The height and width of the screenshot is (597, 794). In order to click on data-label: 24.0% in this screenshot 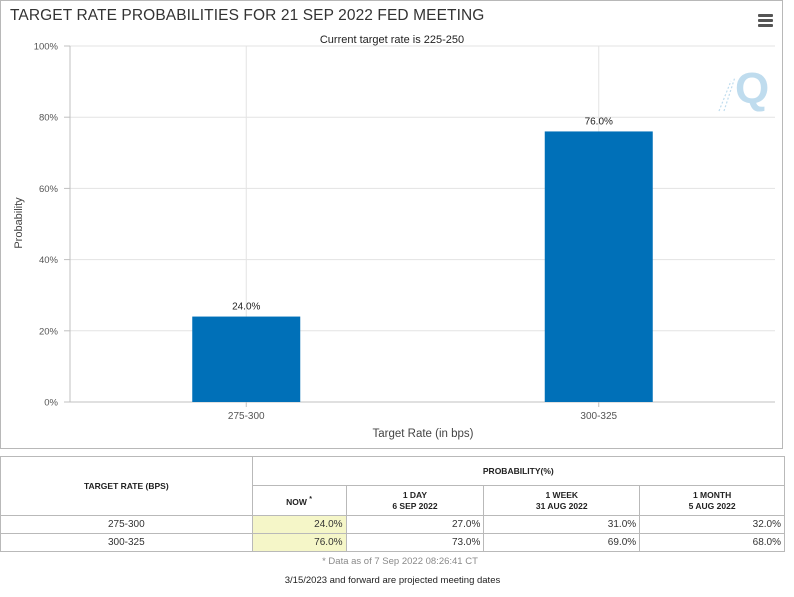, I will do `click(246, 307)`.